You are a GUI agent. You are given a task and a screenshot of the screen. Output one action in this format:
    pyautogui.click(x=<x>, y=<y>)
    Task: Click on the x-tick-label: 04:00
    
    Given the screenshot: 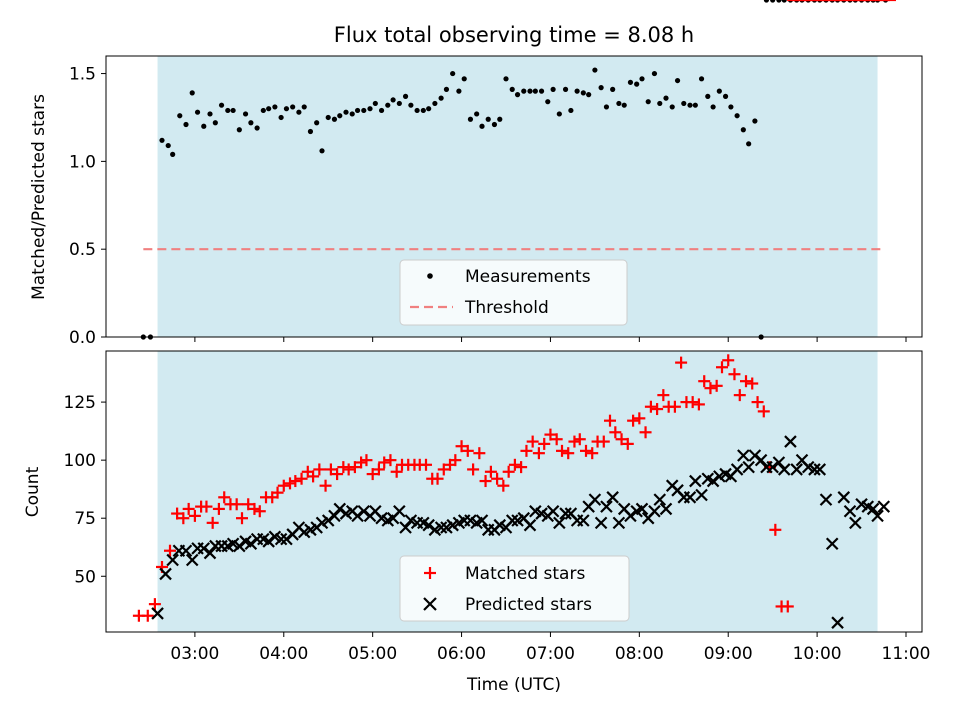 What is the action you would take?
    pyautogui.click(x=283, y=654)
    